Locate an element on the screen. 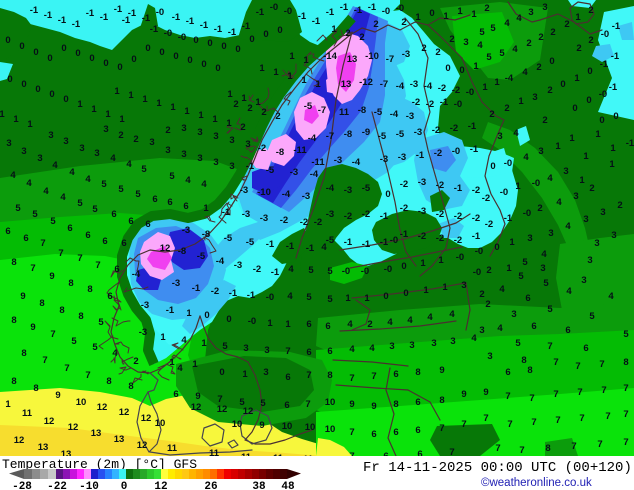  svg-text: -5 is located at coordinates (400, 134).